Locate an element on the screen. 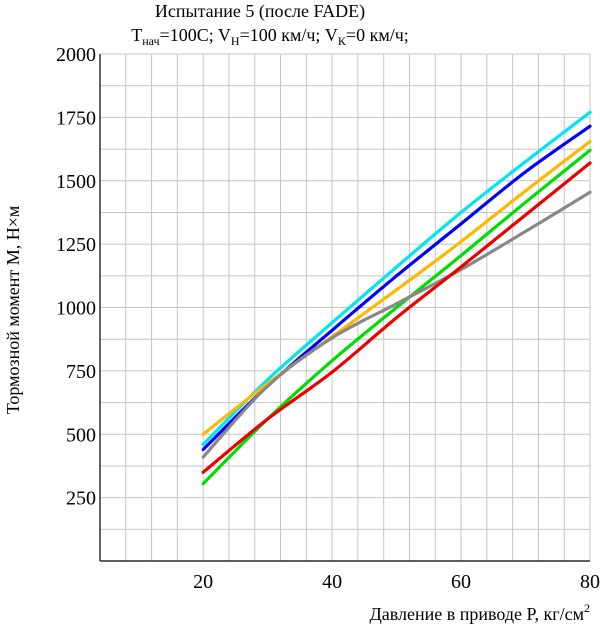 This screenshot has width=600, height=626. y-tick-labels: 250 500 750 1000 1250 1500 1750 2000 is located at coordinates (76, 277).